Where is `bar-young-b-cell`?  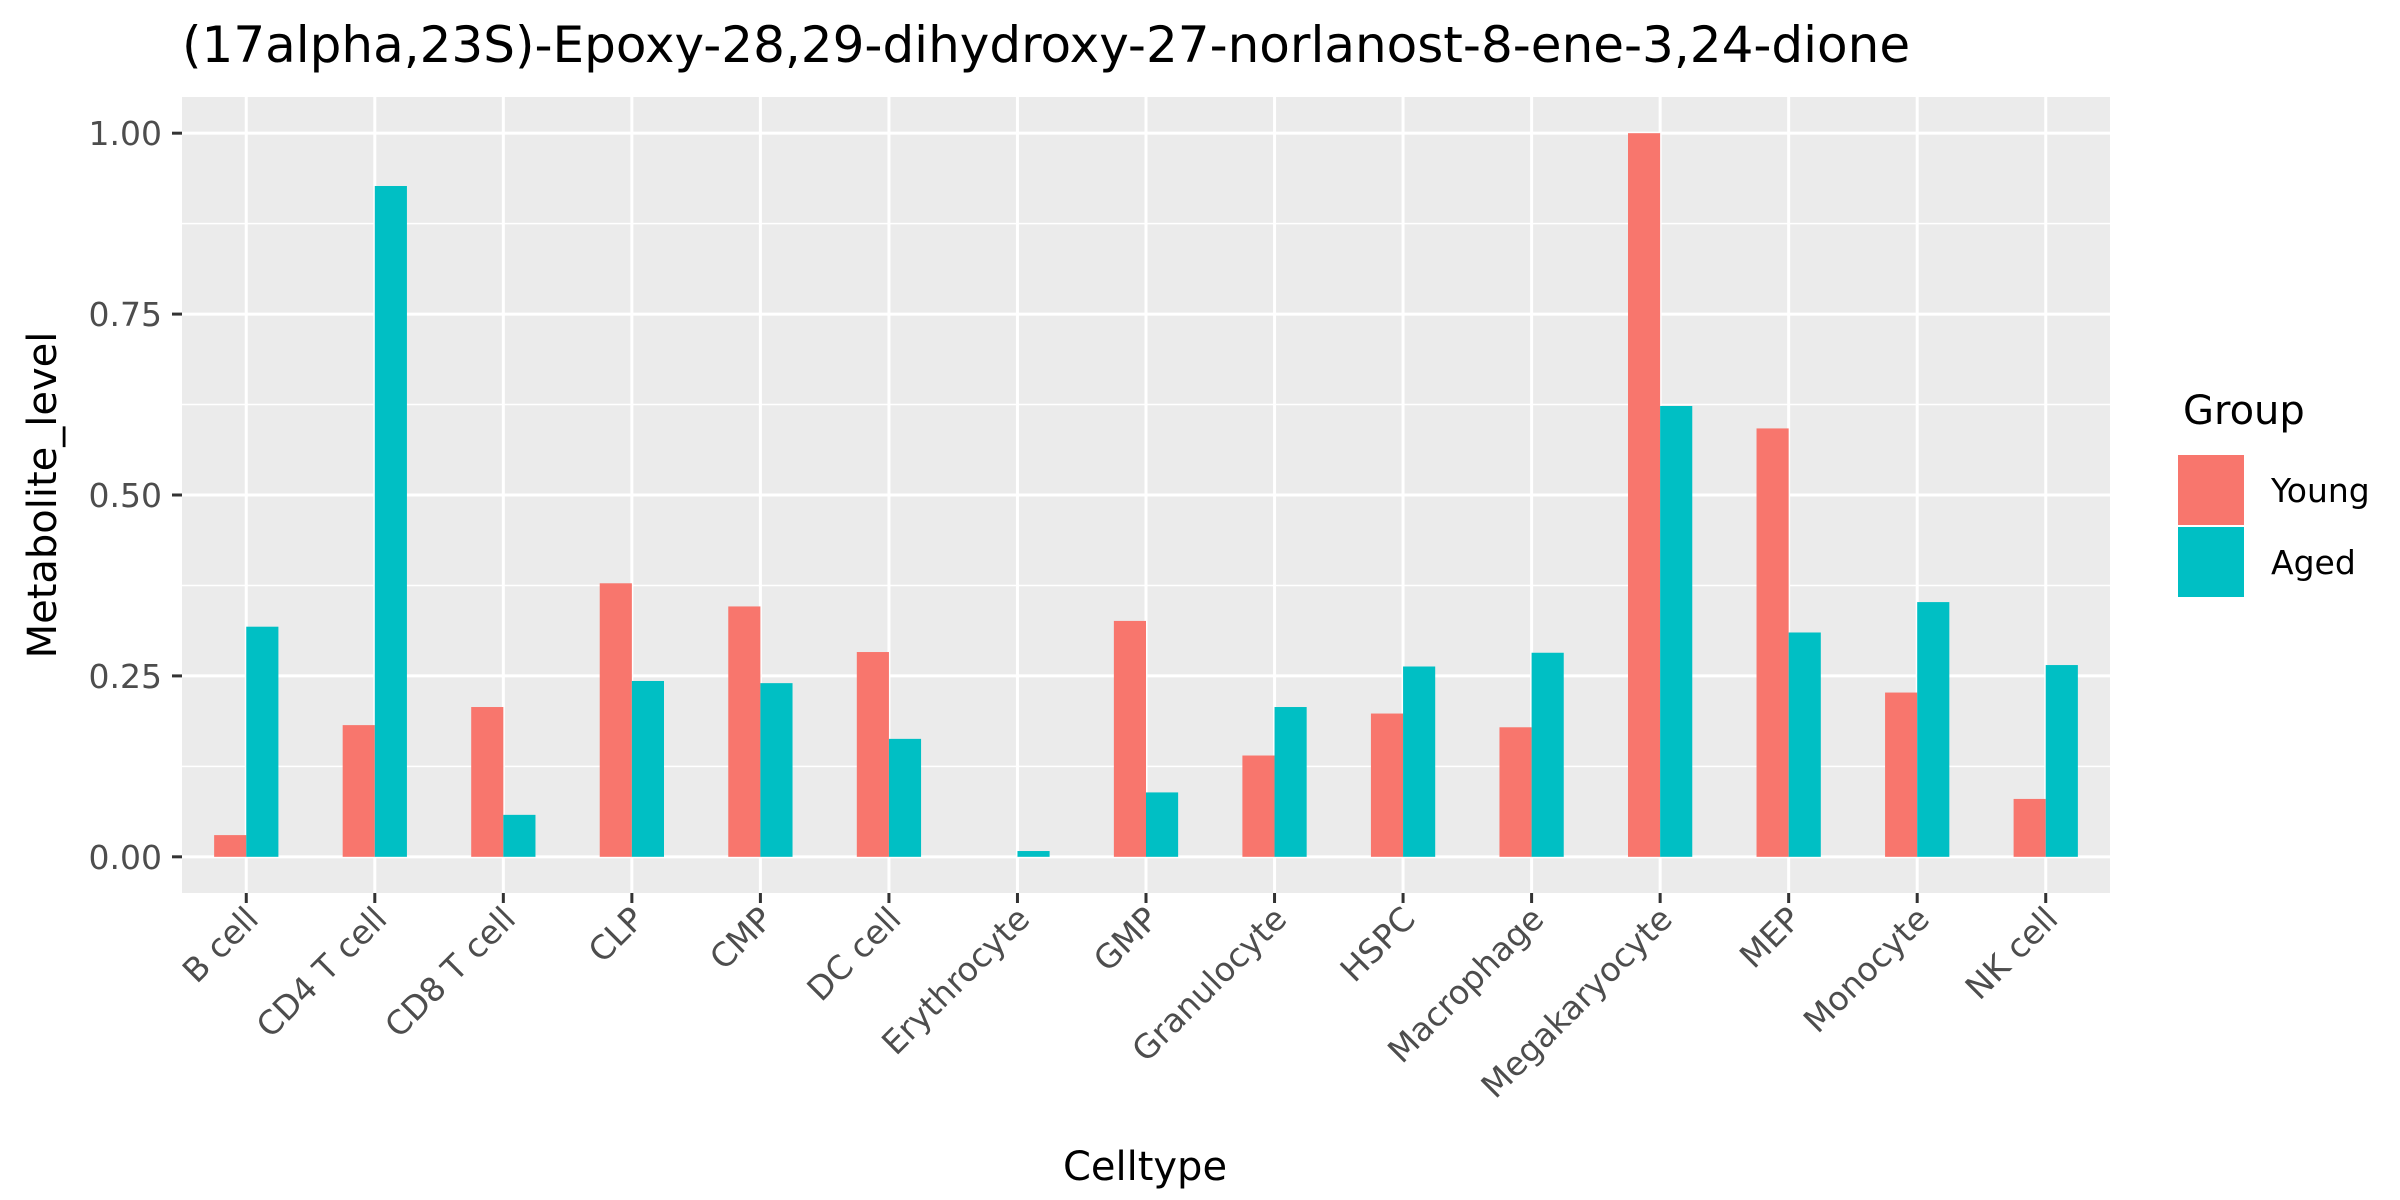
bar-young-b-cell is located at coordinates (230, 846).